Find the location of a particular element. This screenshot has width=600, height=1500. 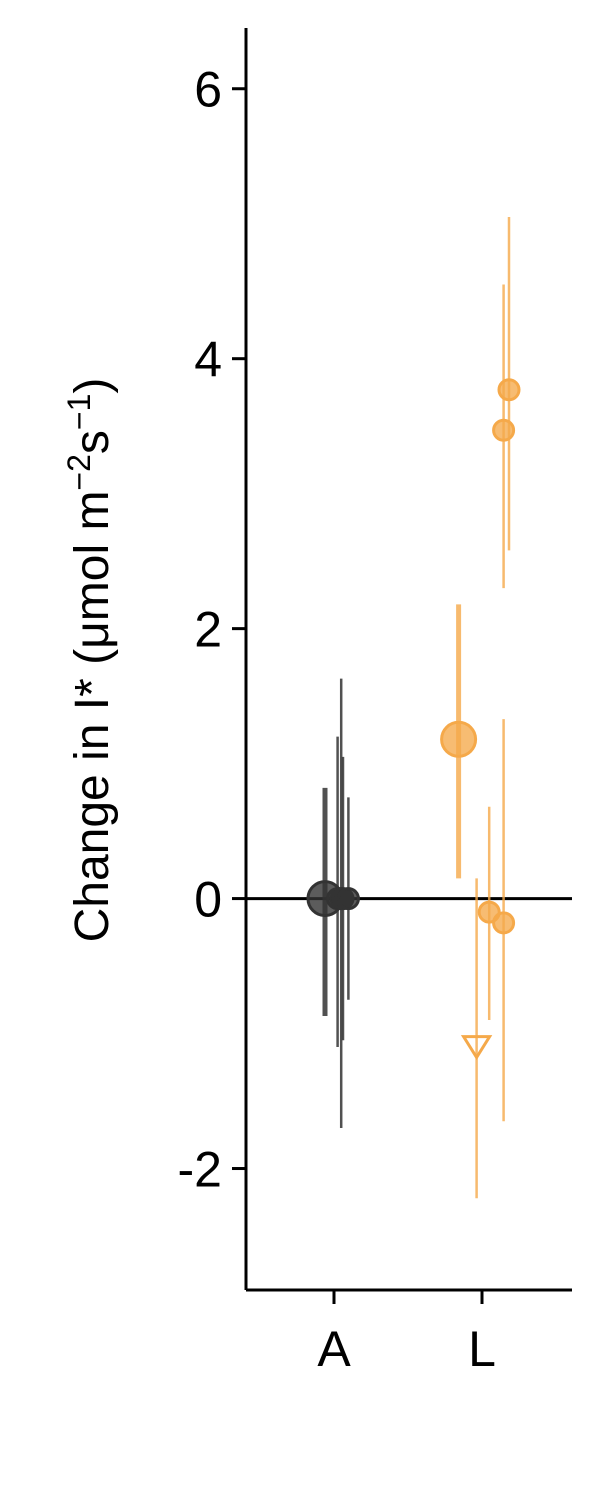

y-axis-label-superscript: −1 is located at coordinates (79, 412).